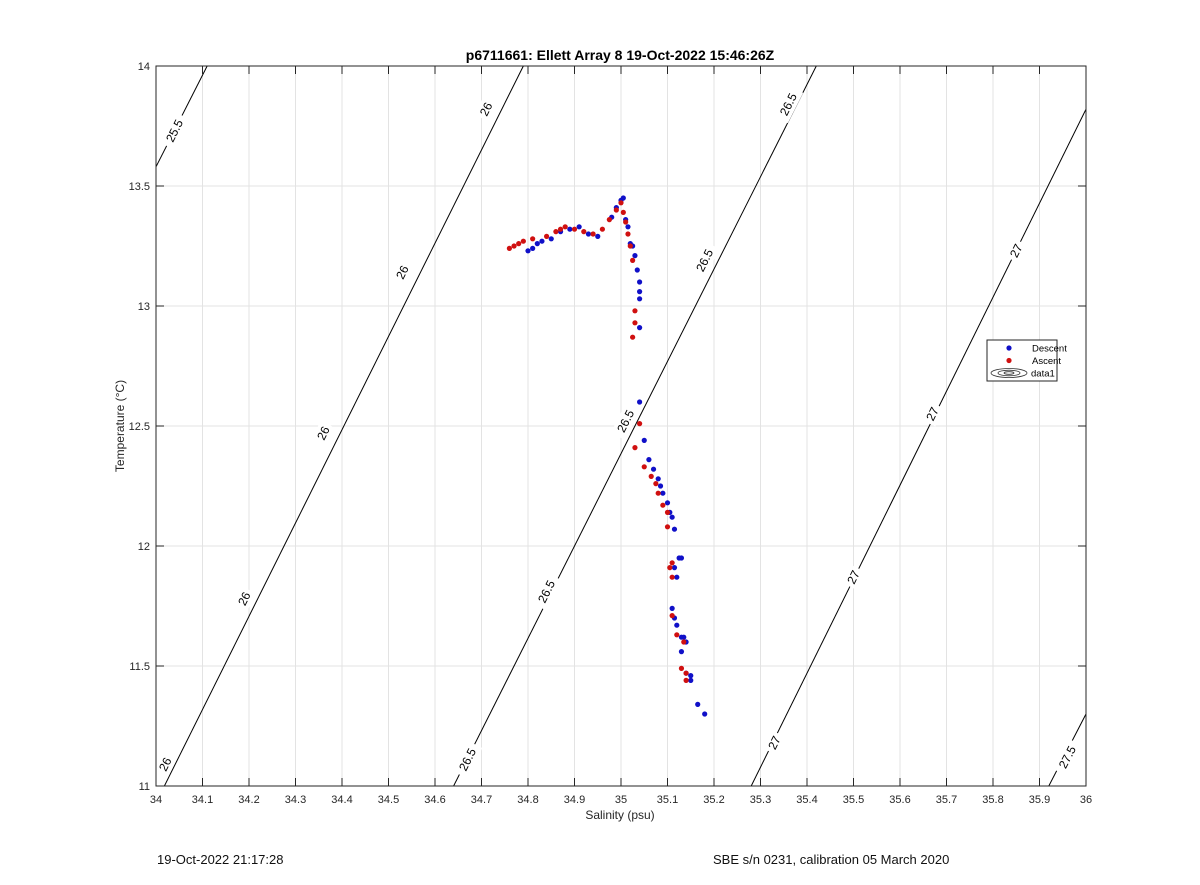 This screenshot has width=1200, height=885. What do you see at coordinates (621, 800) in the screenshot?
I see `x-tick-label: 35` at bounding box center [621, 800].